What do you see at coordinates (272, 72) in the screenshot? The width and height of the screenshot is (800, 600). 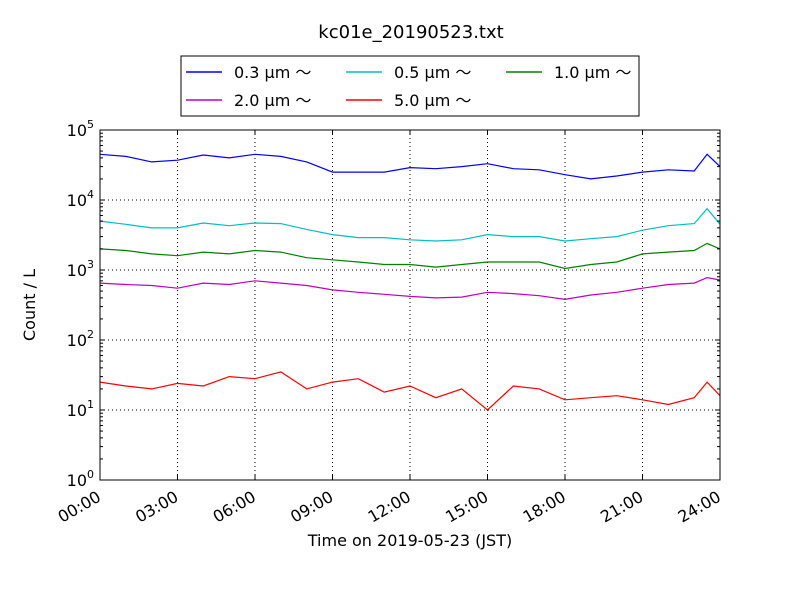 I see `legend-label-0: 0.3 μm ～` at bounding box center [272, 72].